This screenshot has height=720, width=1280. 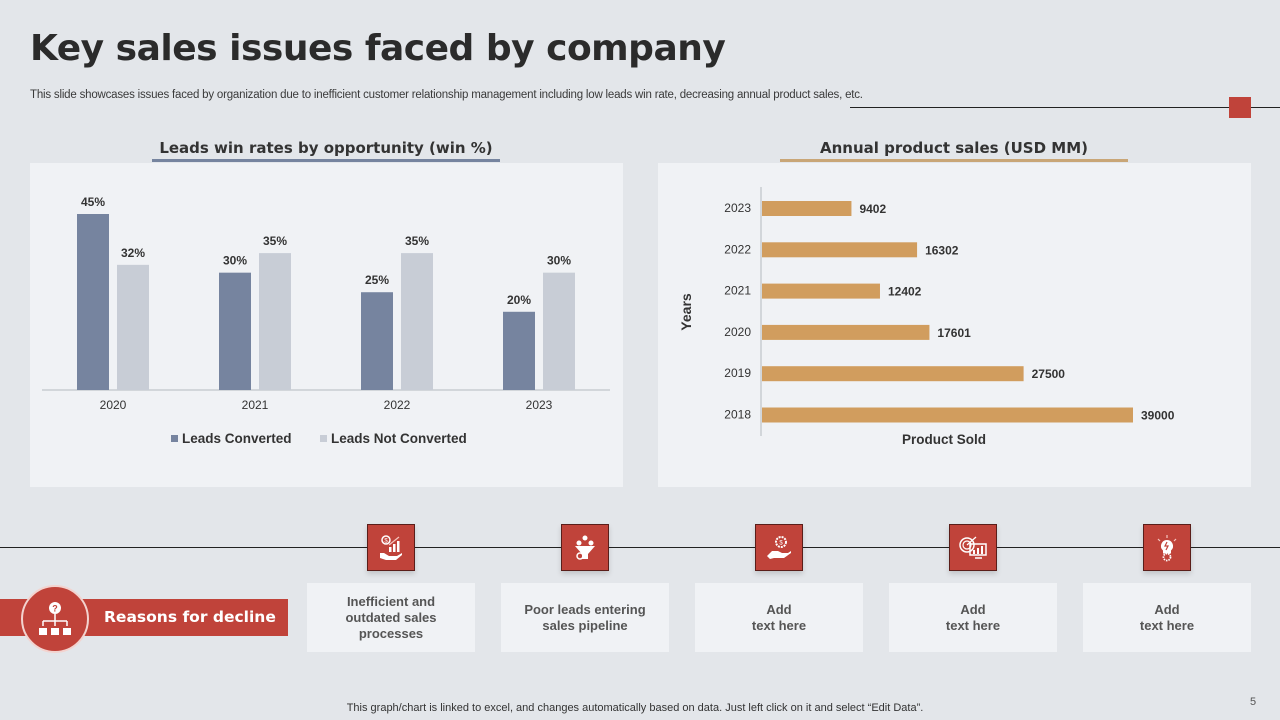 What do you see at coordinates (737, 415) in the screenshot?
I see `y-tick-label: 2018` at bounding box center [737, 415].